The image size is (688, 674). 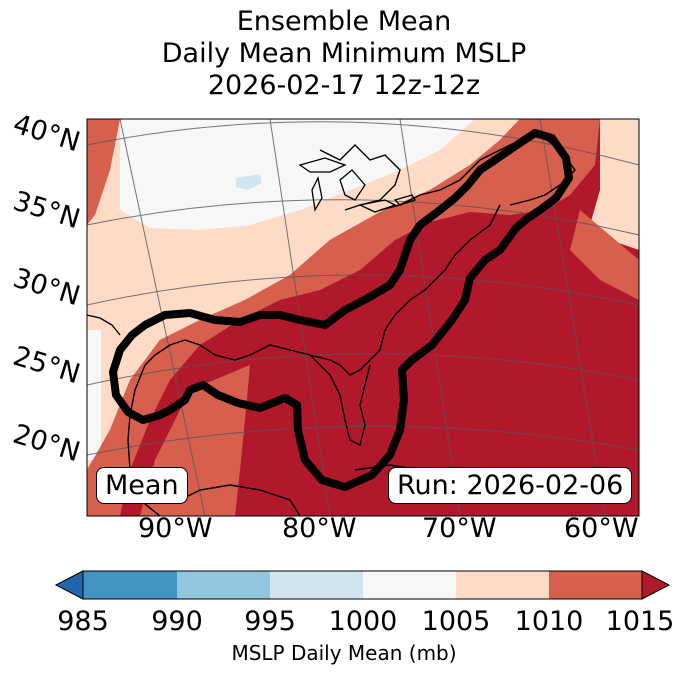 I want to click on colorbar-tick-985: 985, so click(x=83, y=621).